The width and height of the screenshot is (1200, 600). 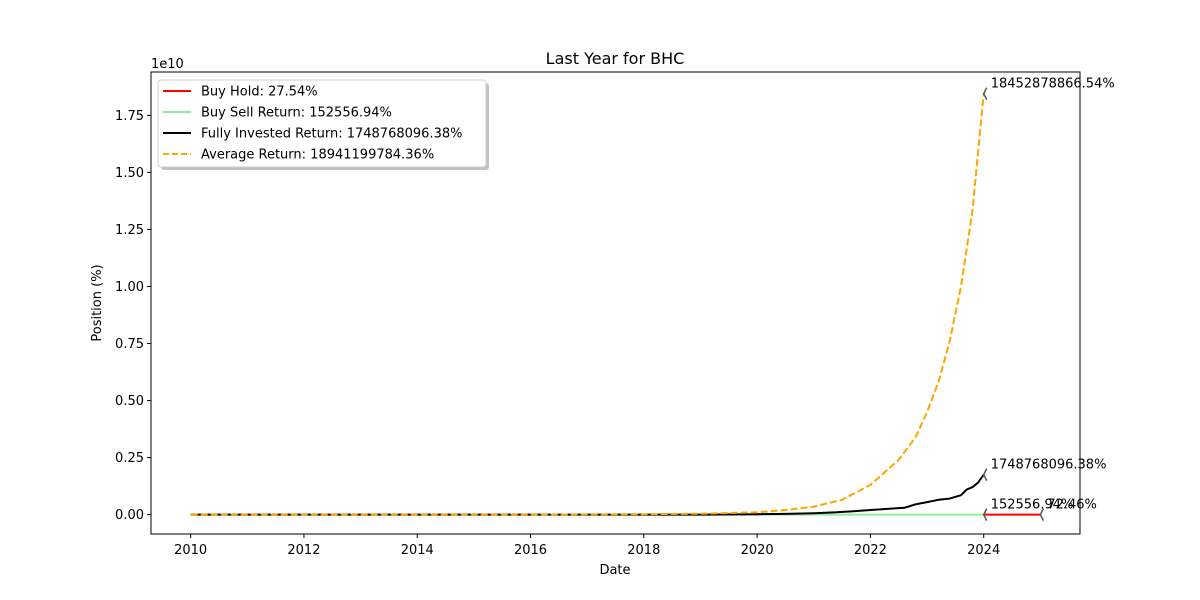 What do you see at coordinates (303, 550) in the screenshot?
I see `x-tick-label: 2012` at bounding box center [303, 550].